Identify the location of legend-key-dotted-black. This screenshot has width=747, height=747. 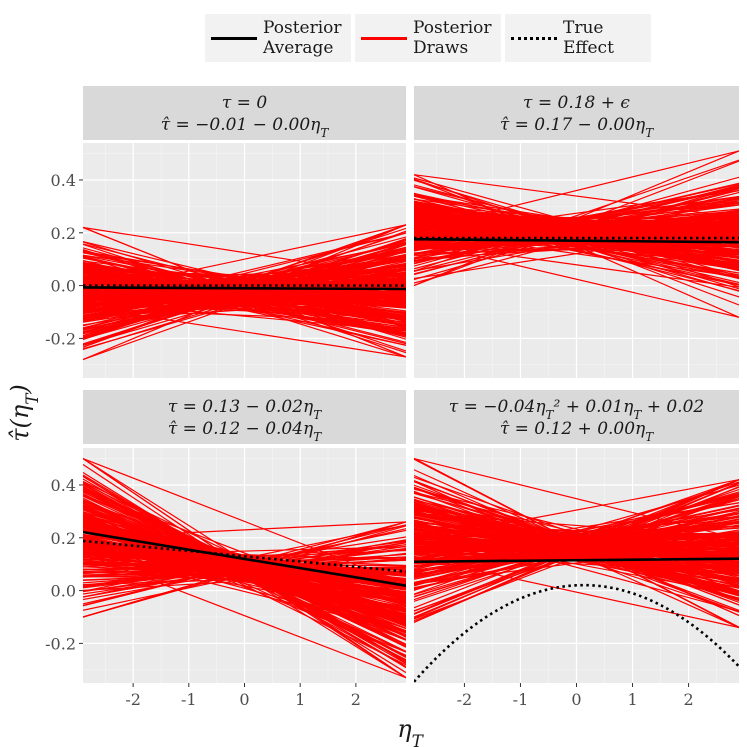
(534, 38).